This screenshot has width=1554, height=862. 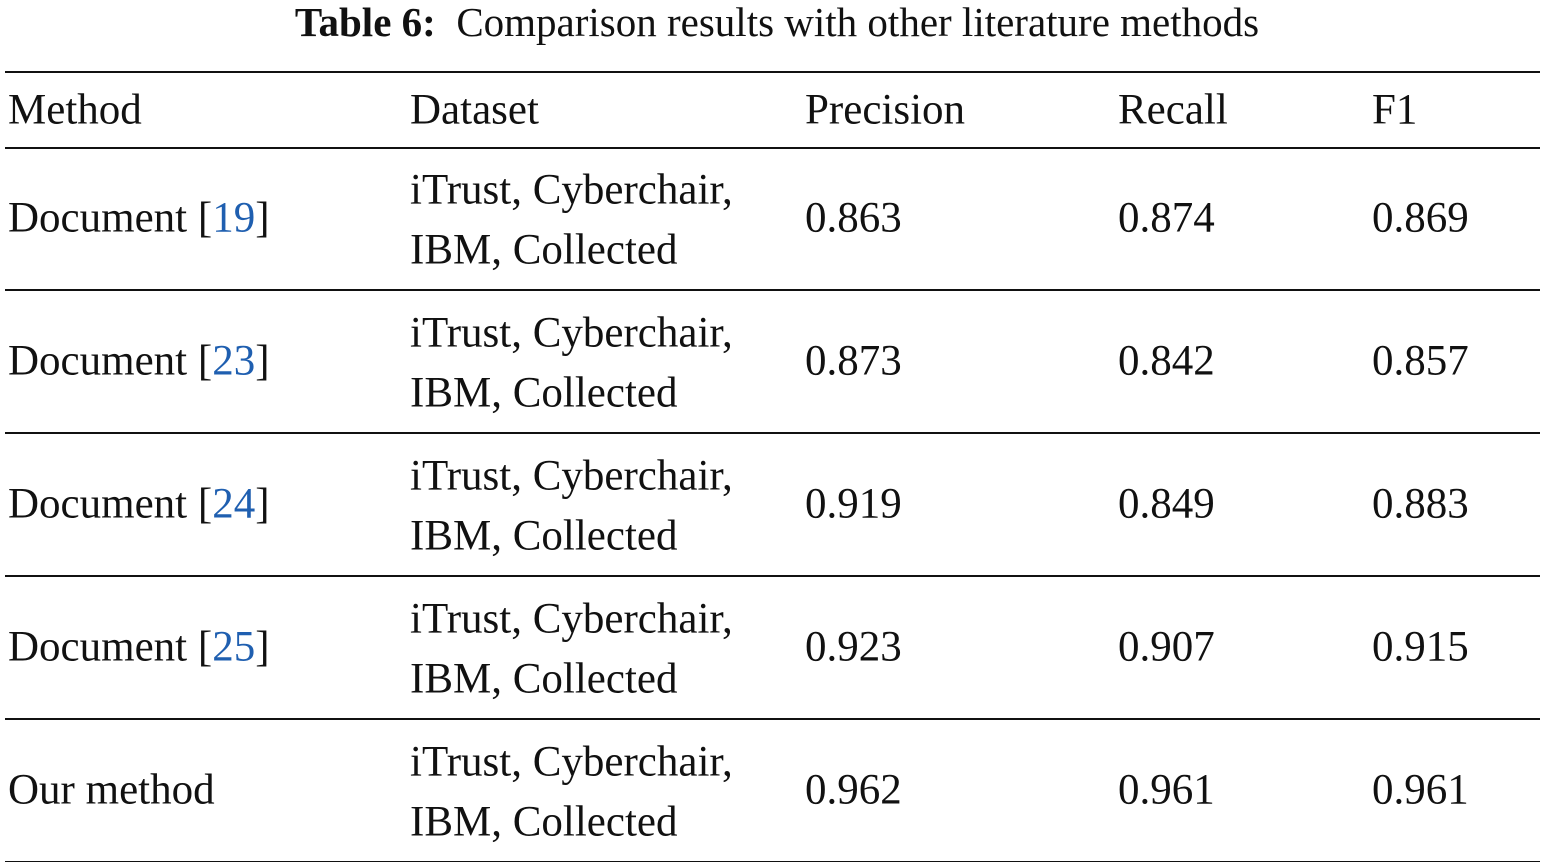 I want to click on f1-cell: 0.857, so click(x=1420, y=361).